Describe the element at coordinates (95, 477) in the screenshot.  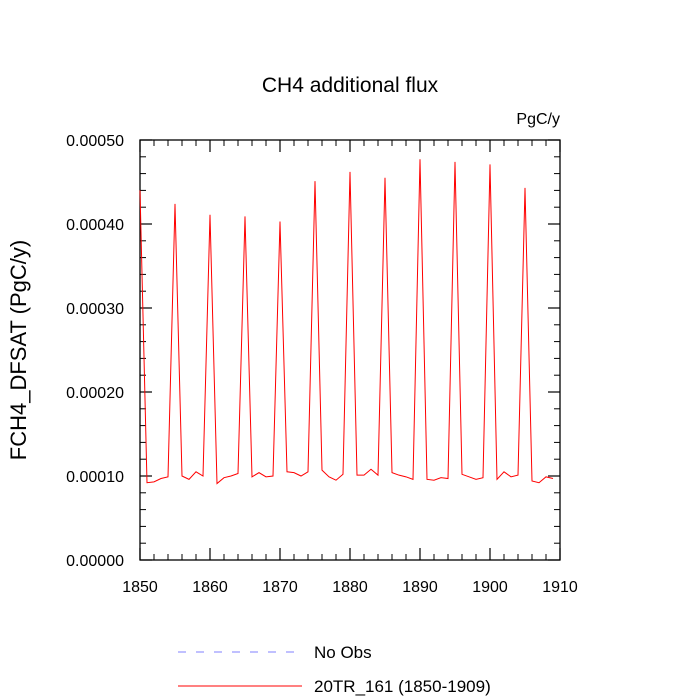
I see `y-tick-label: 0.00010` at that location.